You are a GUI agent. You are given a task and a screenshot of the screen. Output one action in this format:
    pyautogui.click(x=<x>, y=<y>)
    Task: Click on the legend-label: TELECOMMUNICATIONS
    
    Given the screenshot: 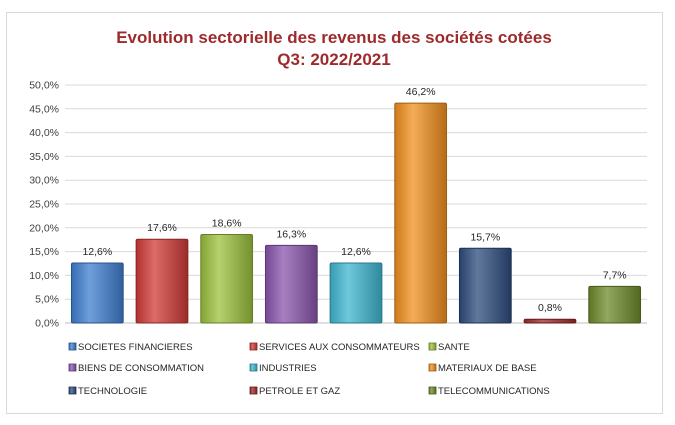 What is the action you would take?
    pyautogui.click(x=494, y=391)
    